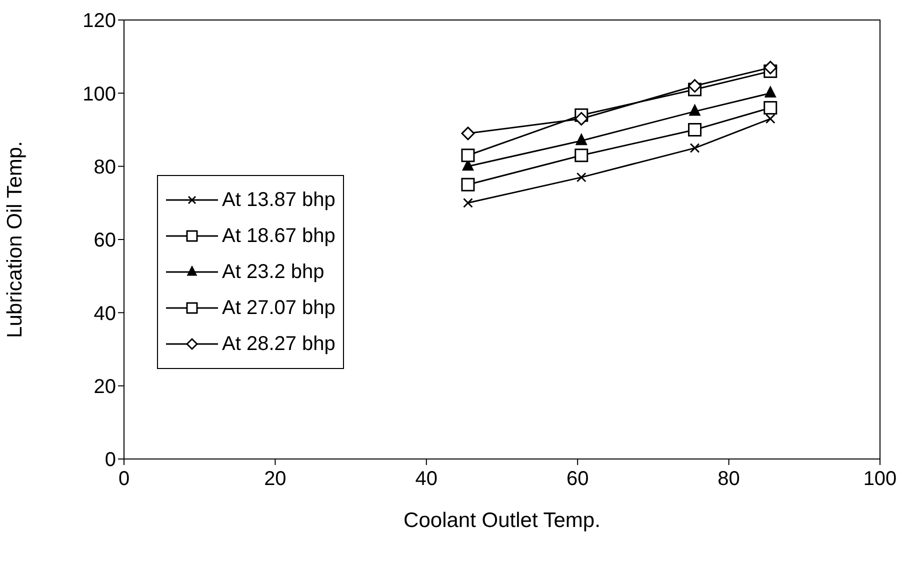 The image size is (908, 565). Describe the element at coordinates (279, 308) in the screenshot. I see `legend-label: At 27.07 bhp` at that location.